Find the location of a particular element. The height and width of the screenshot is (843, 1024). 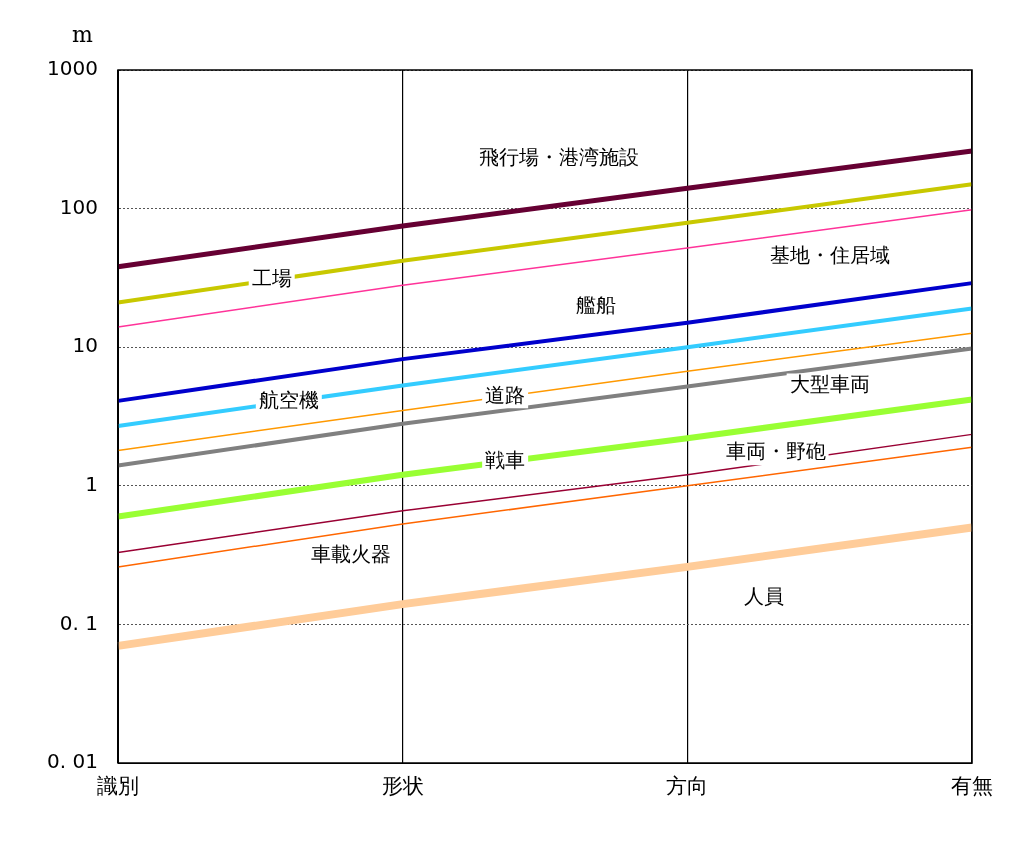

series-label: 車載火器 is located at coordinates (351, 553).